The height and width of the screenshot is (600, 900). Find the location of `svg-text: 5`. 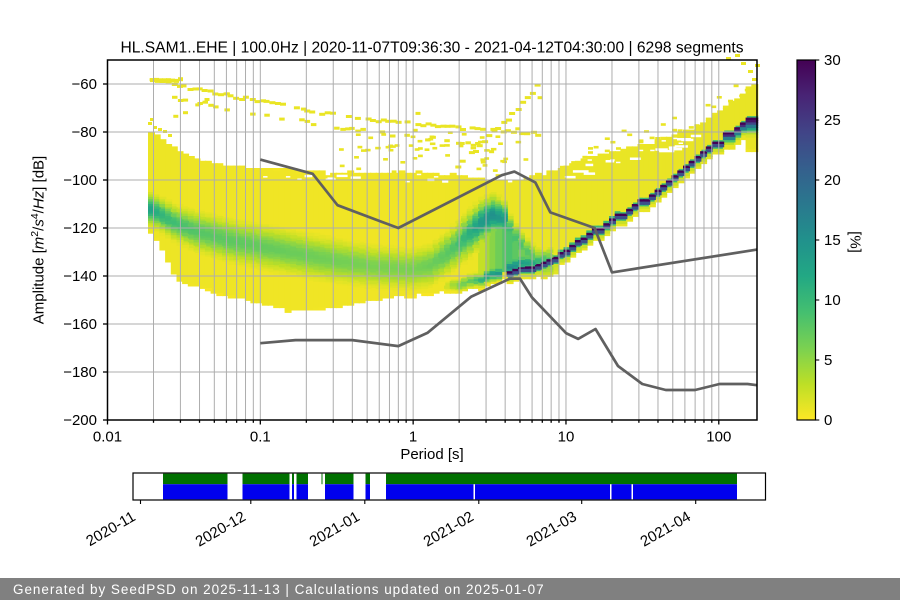

svg-text: 5 is located at coordinates (828, 360).